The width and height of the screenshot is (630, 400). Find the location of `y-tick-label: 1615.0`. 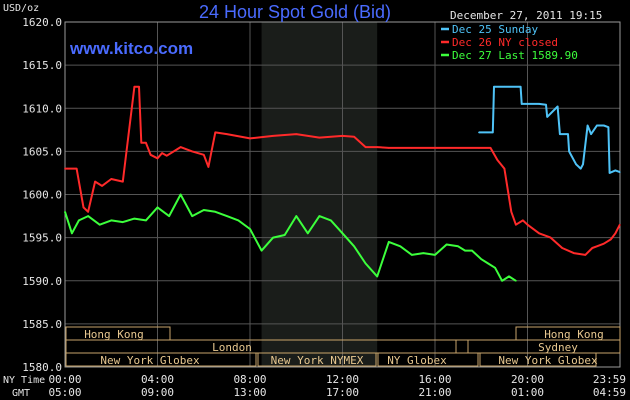

y-tick-label: 1615.0 is located at coordinates (42, 65).